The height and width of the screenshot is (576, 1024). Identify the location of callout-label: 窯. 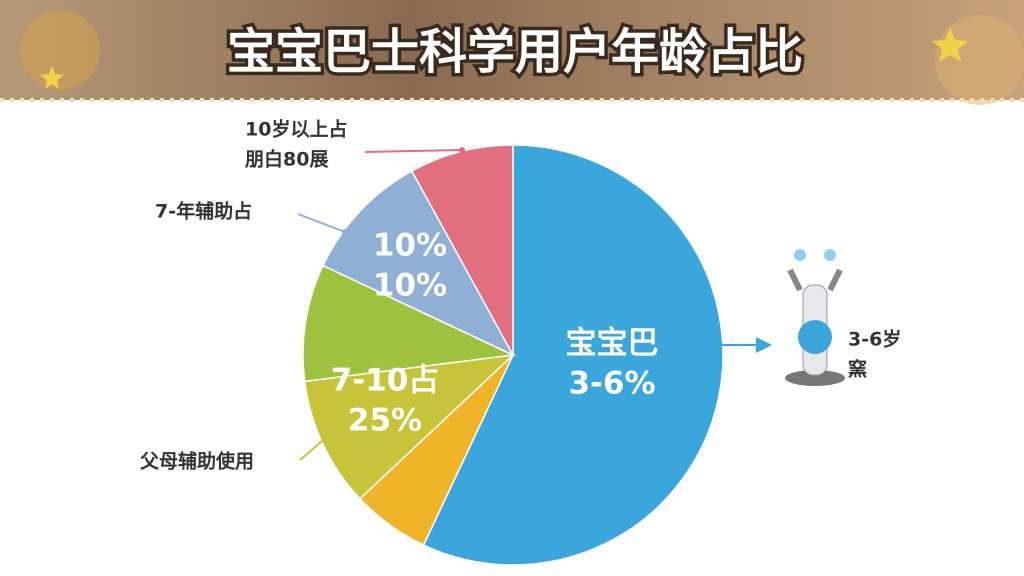
(857, 369).